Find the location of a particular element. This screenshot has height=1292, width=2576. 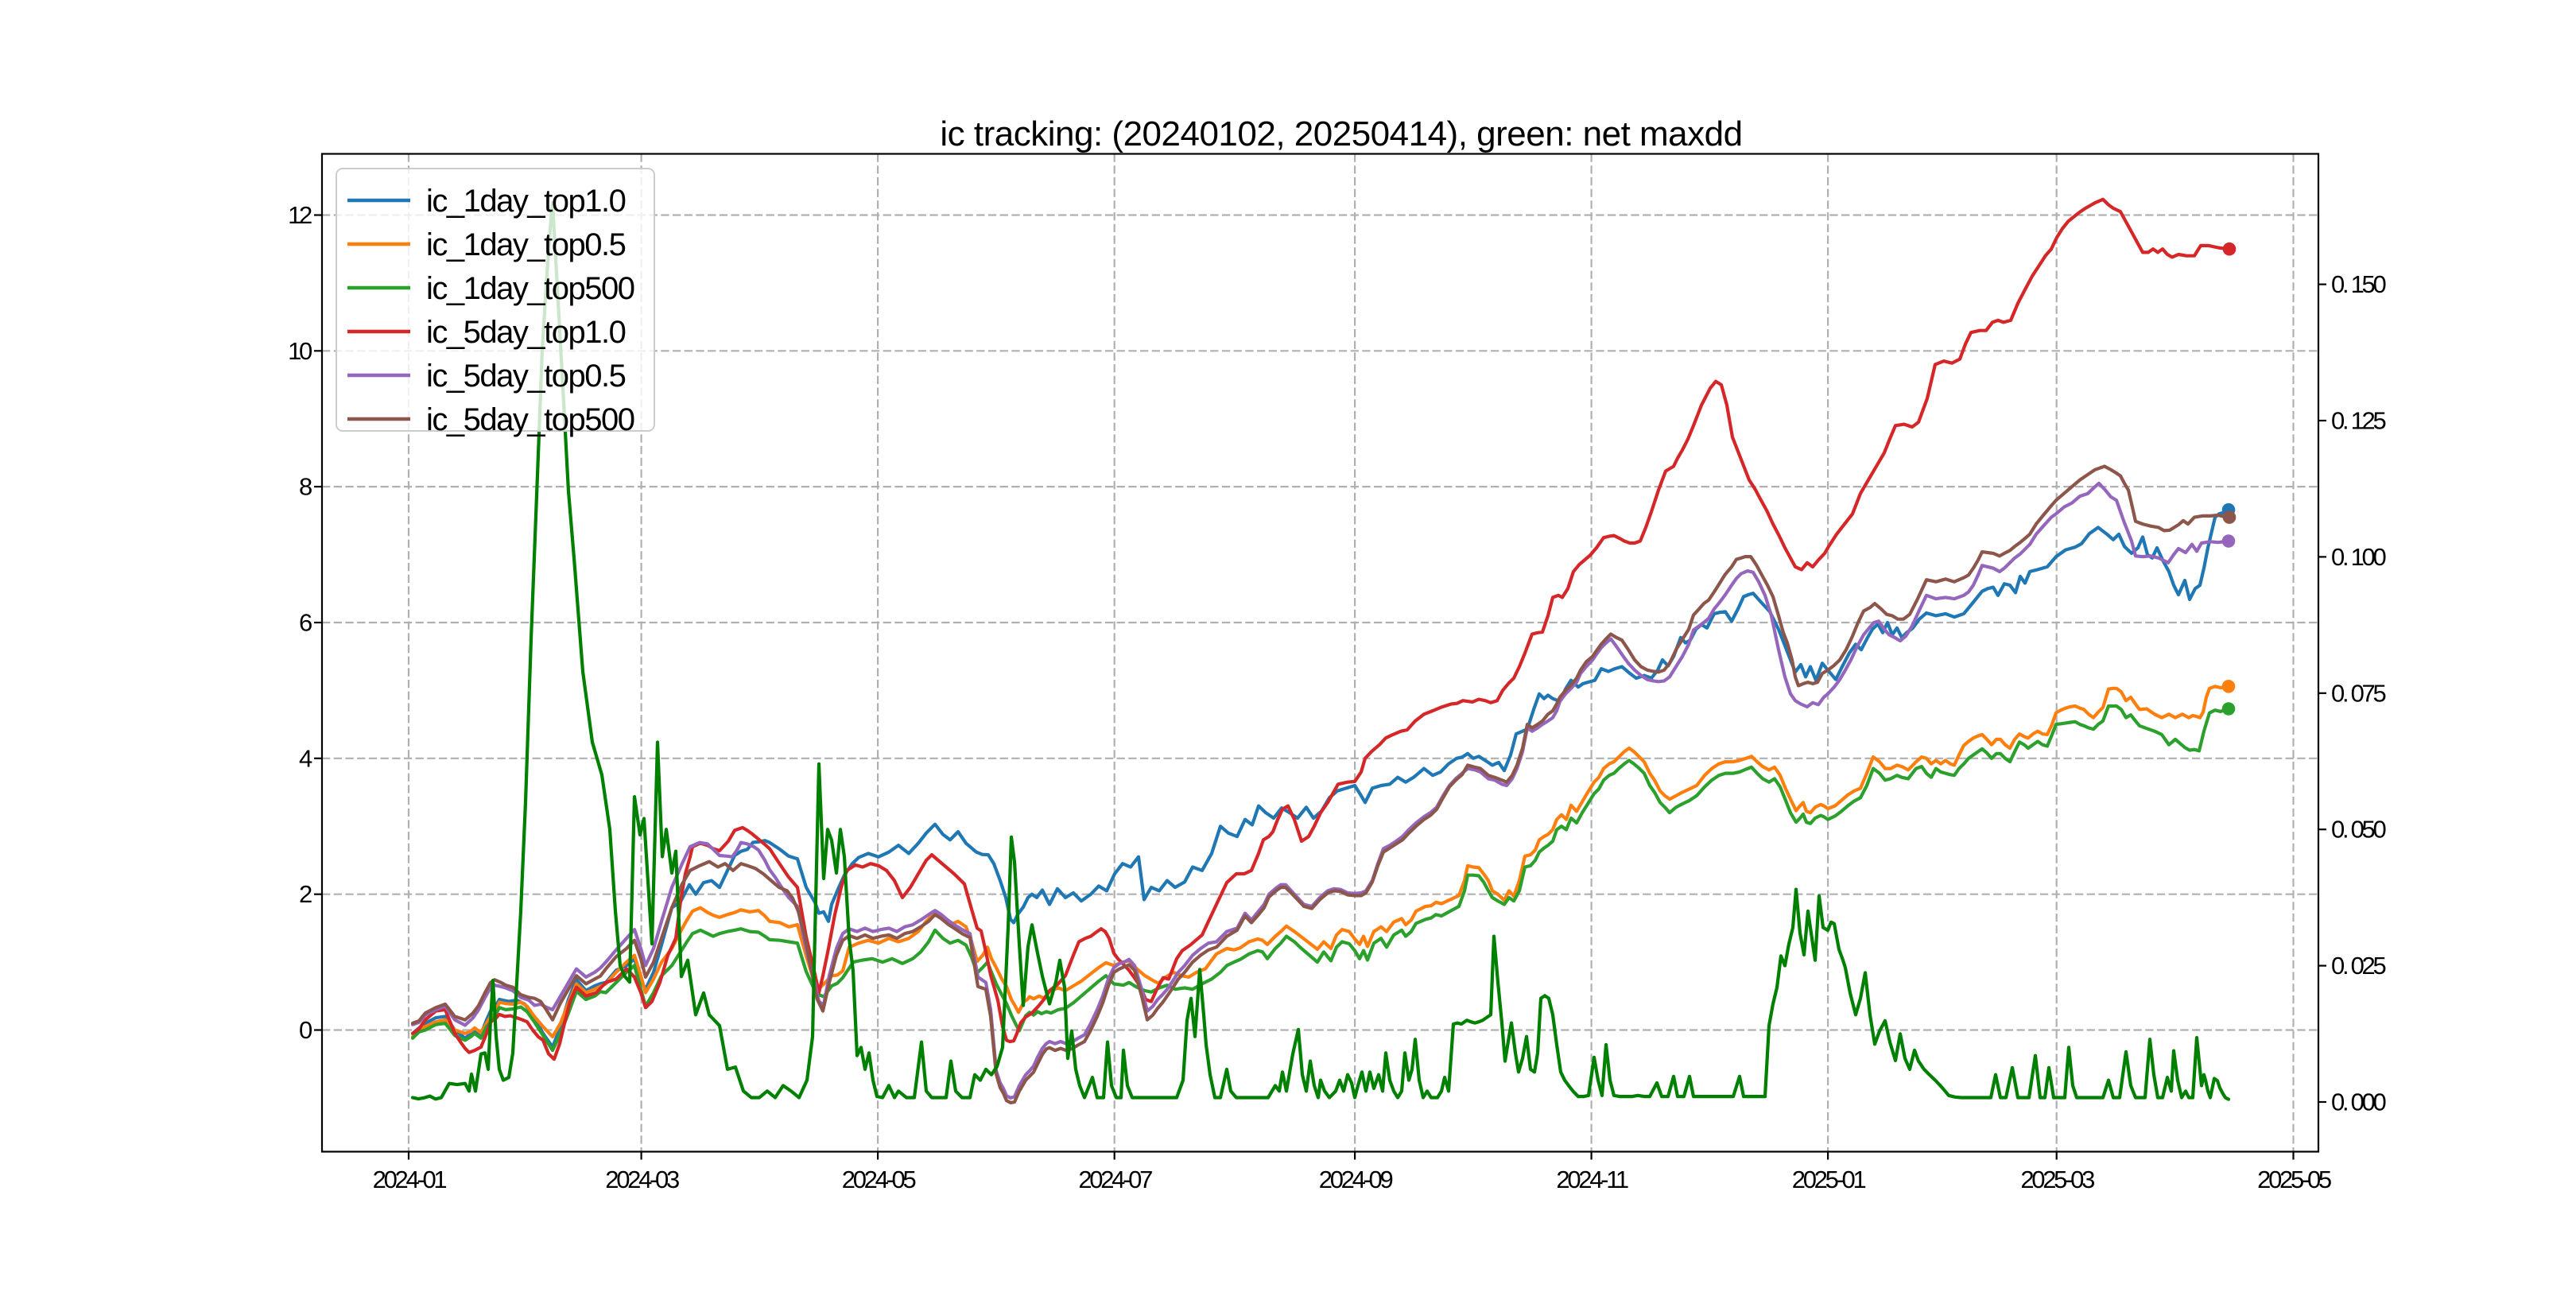

svg-text: ic_1day_top500 is located at coordinates (530, 289).